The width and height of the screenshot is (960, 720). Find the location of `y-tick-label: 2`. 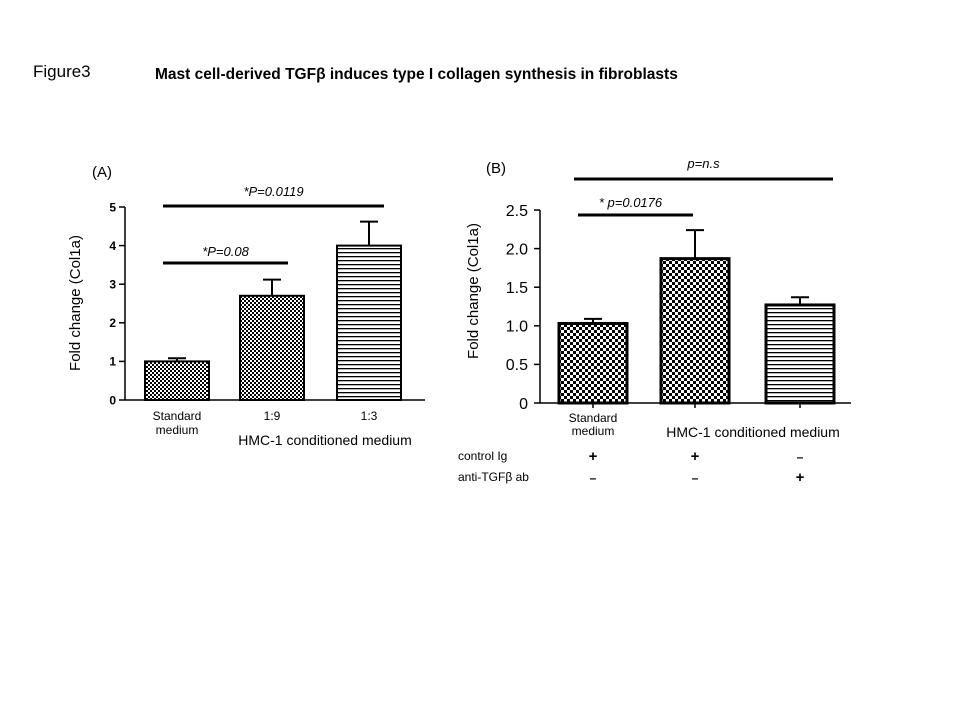

y-tick-label: 2 is located at coordinates (112, 323).